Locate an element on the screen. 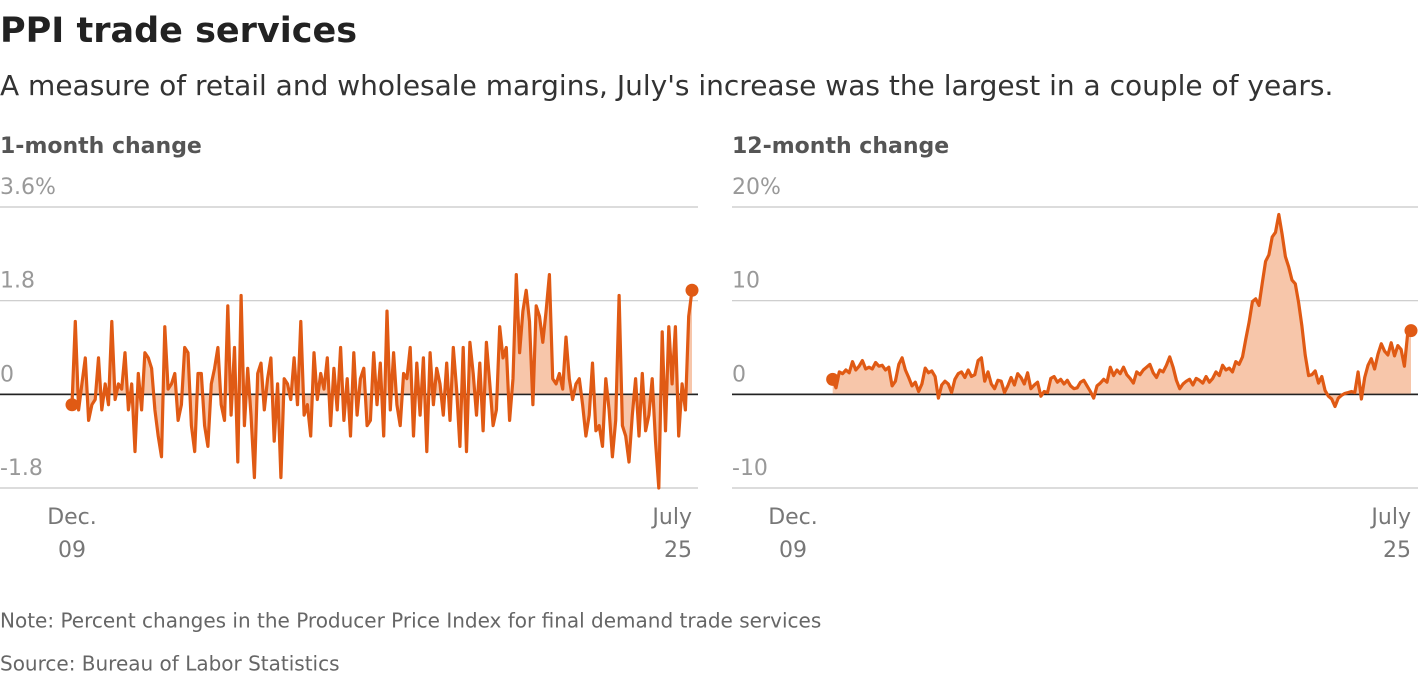  panel-title: 1-month change is located at coordinates (101, 146).